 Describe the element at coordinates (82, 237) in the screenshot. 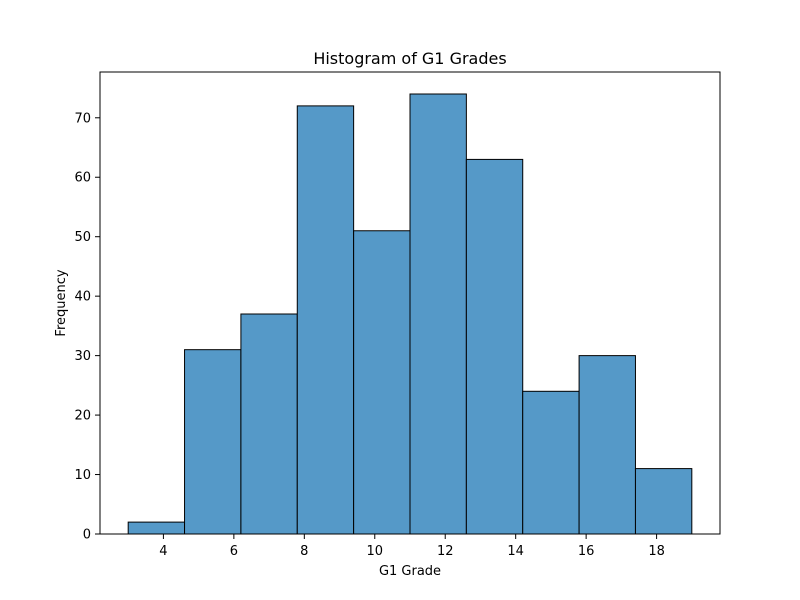

I see `y-tick-label: 50` at that location.